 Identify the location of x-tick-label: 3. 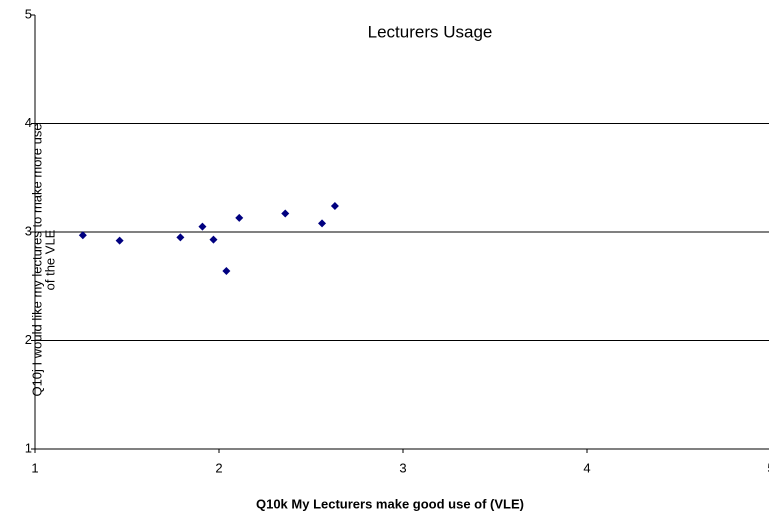
(402, 467).